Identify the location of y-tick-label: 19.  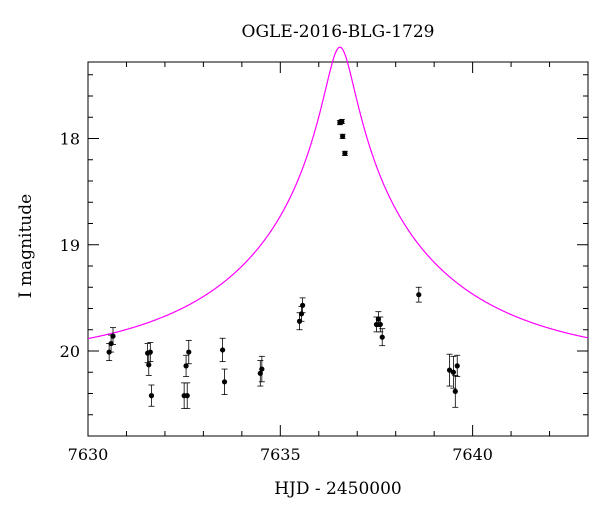
(70, 245).